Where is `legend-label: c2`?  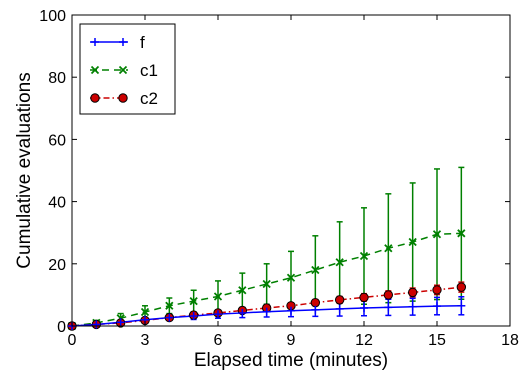
legend-label: c2 is located at coordinates (149, 98).